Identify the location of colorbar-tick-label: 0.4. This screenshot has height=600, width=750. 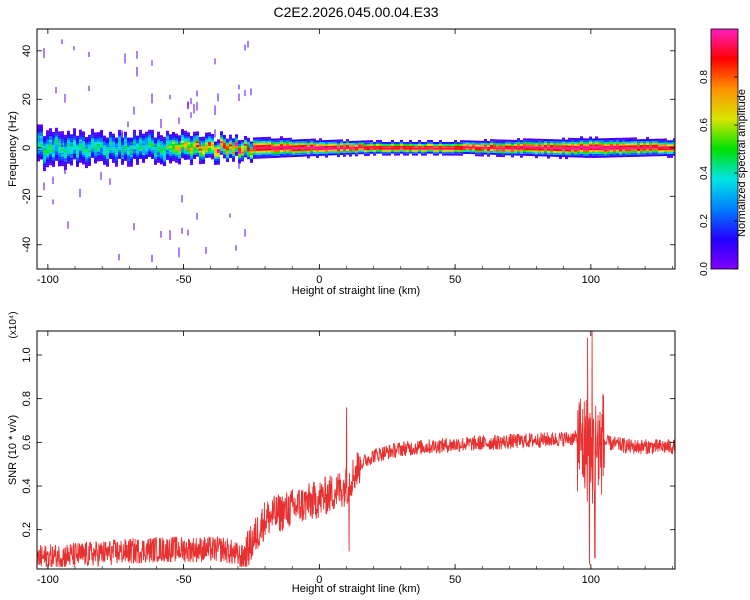
(704, 173).